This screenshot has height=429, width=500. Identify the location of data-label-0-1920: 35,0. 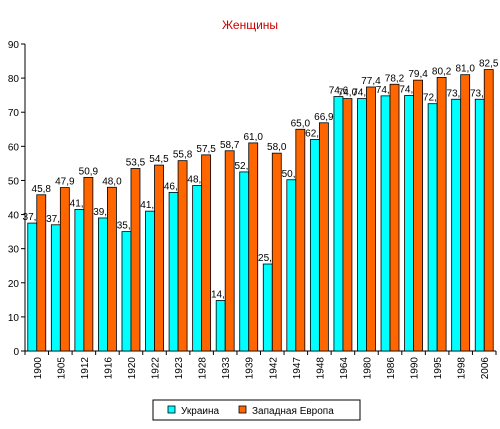
(127, 226).